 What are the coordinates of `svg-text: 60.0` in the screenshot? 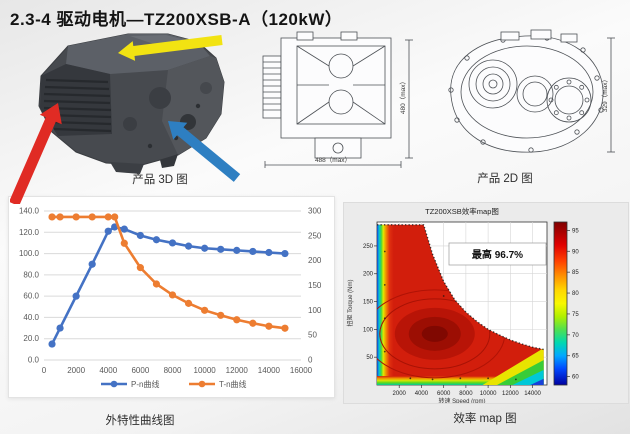 It's located at (31, 296).